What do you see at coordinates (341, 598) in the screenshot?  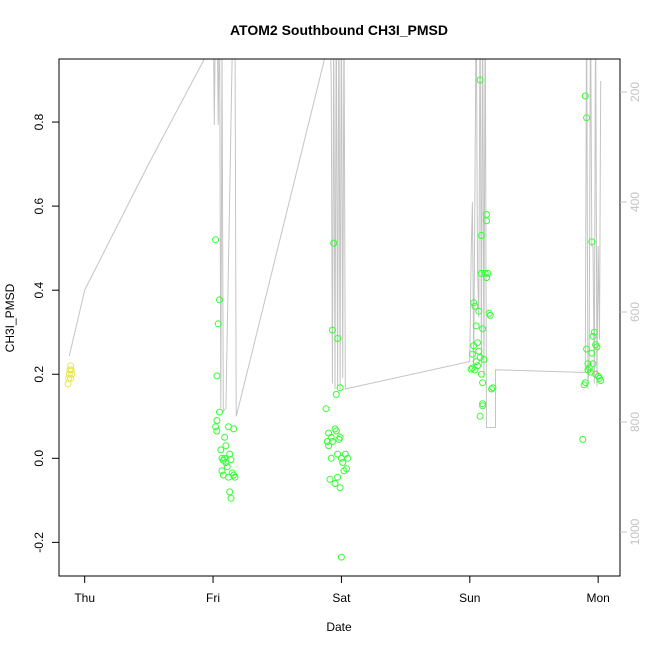 I see `x-tick-label: Sat` at bounding box center [341, 598].